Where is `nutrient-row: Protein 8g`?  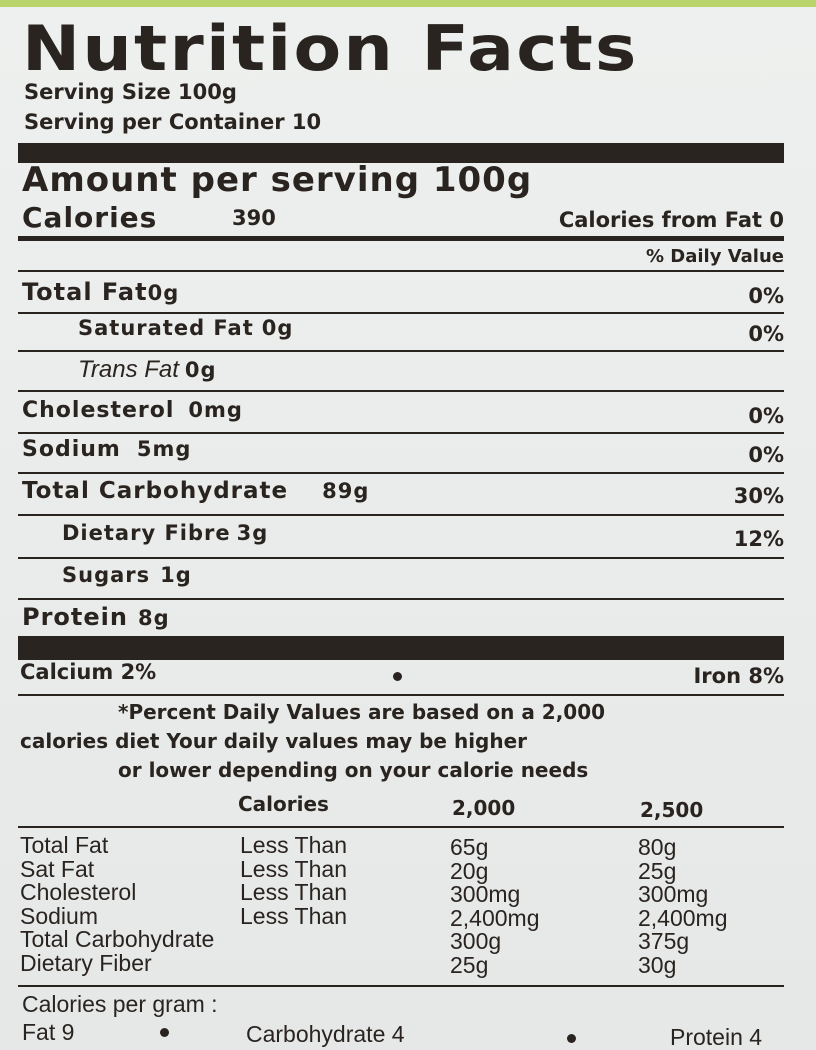 nutrient-row: Protein 8g is located at coordinates (96, 617).